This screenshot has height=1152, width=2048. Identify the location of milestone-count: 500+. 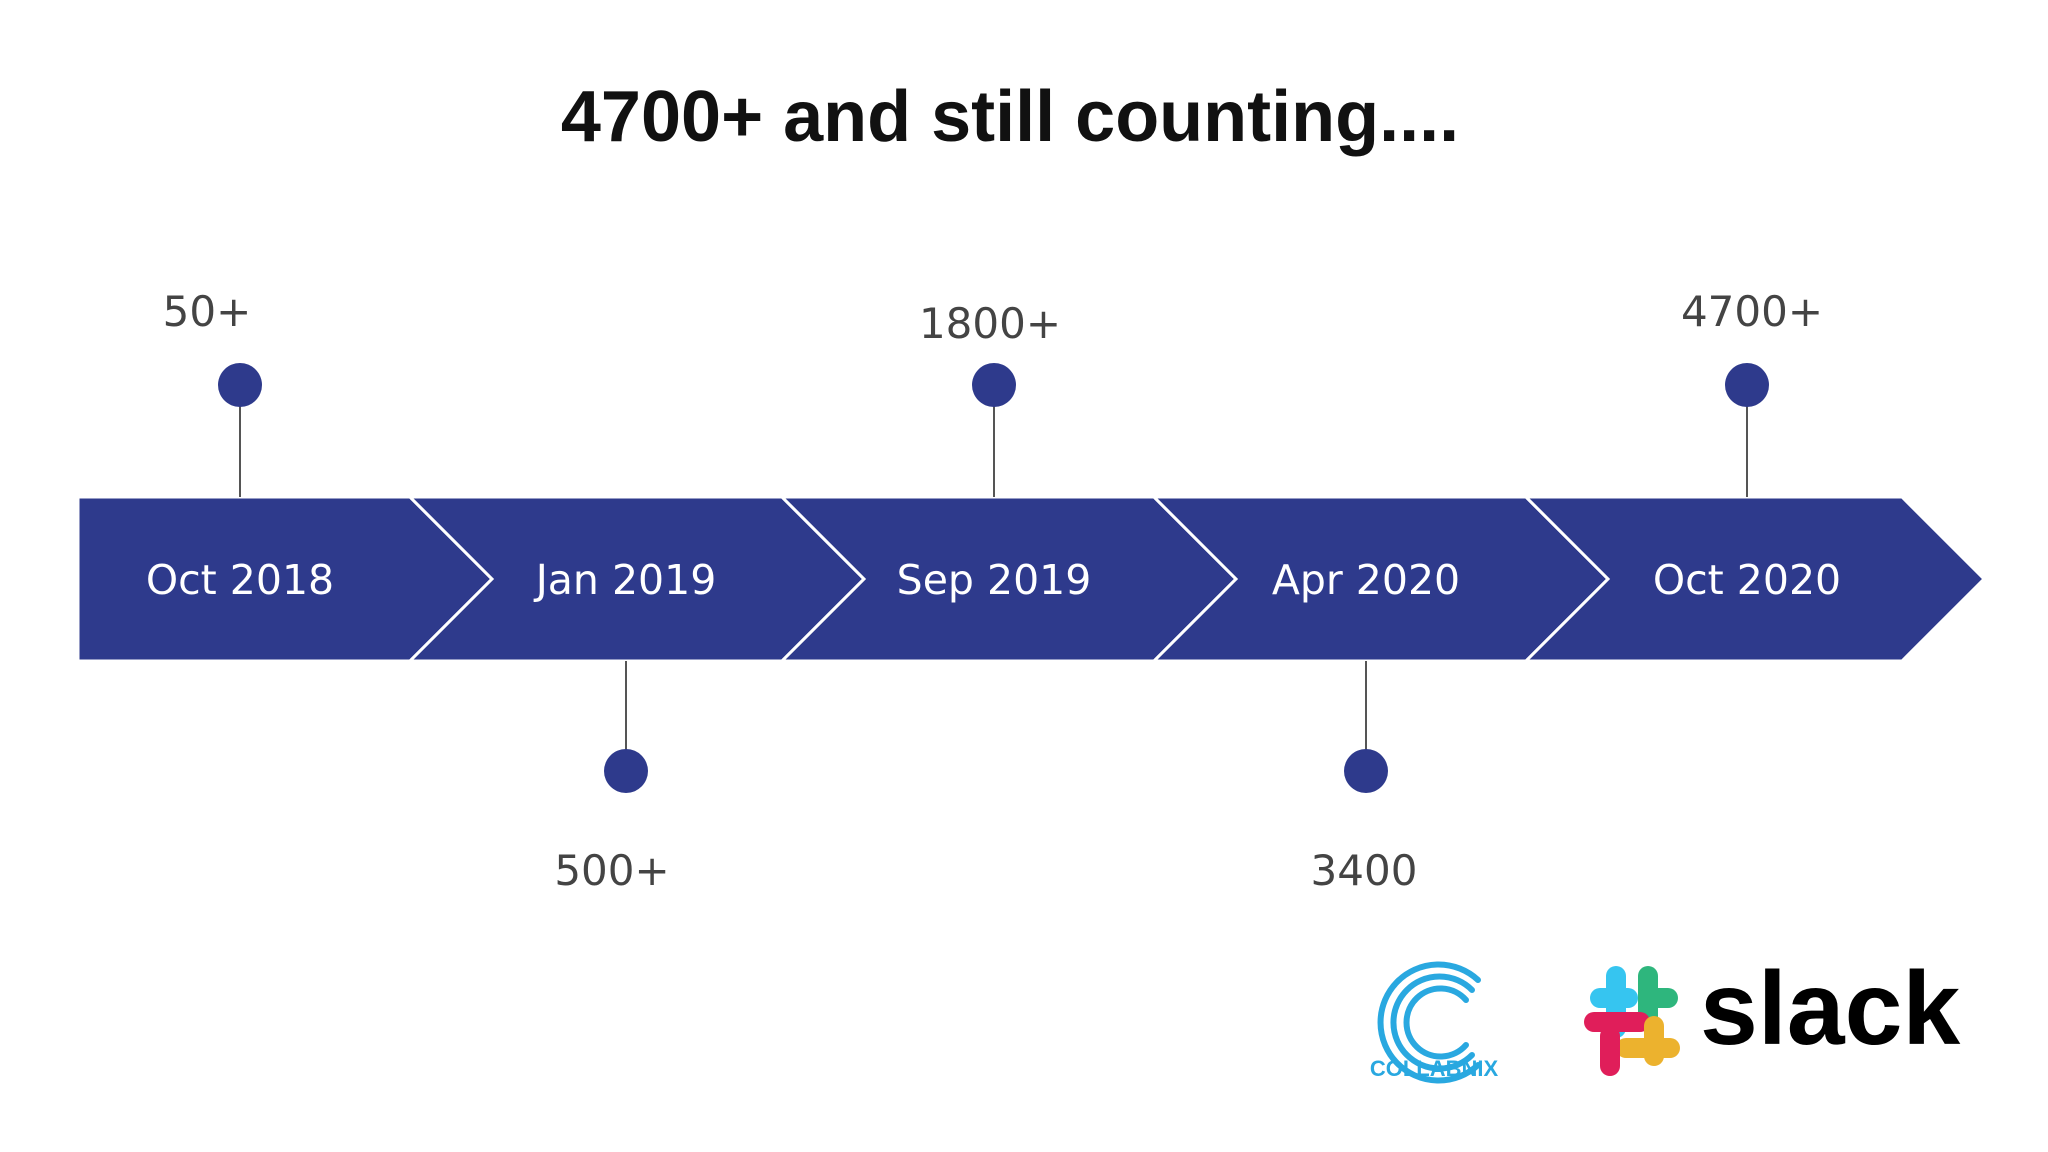
(611, 870).